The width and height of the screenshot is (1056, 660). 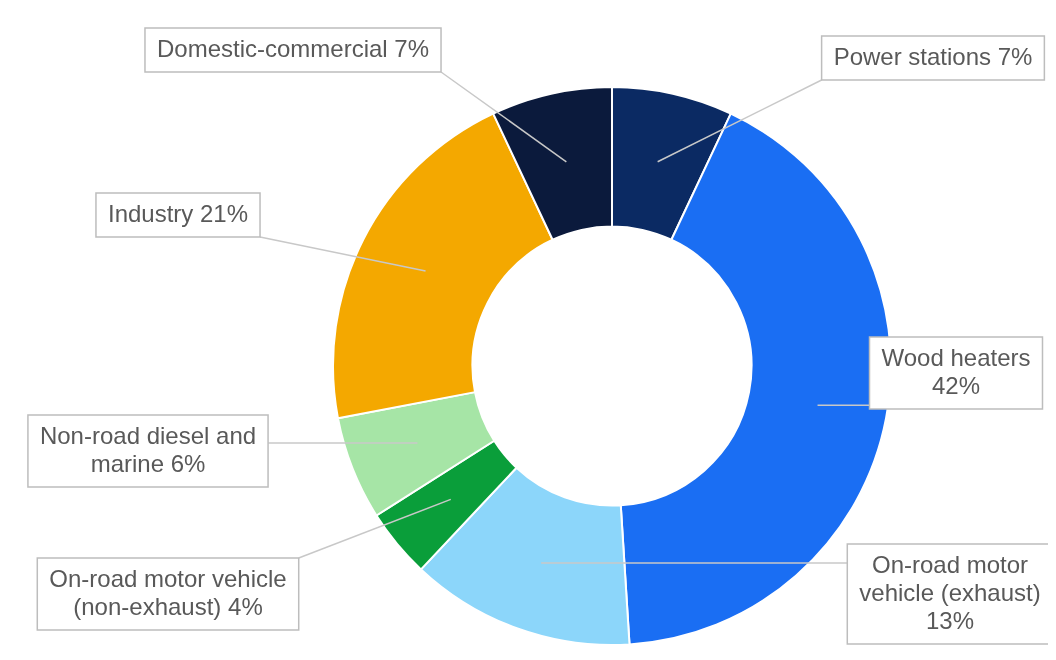 What do you see at coordinates (950, 620) in the screenshot?
I see `data-label: 13%` at bounding box center [950, 620].